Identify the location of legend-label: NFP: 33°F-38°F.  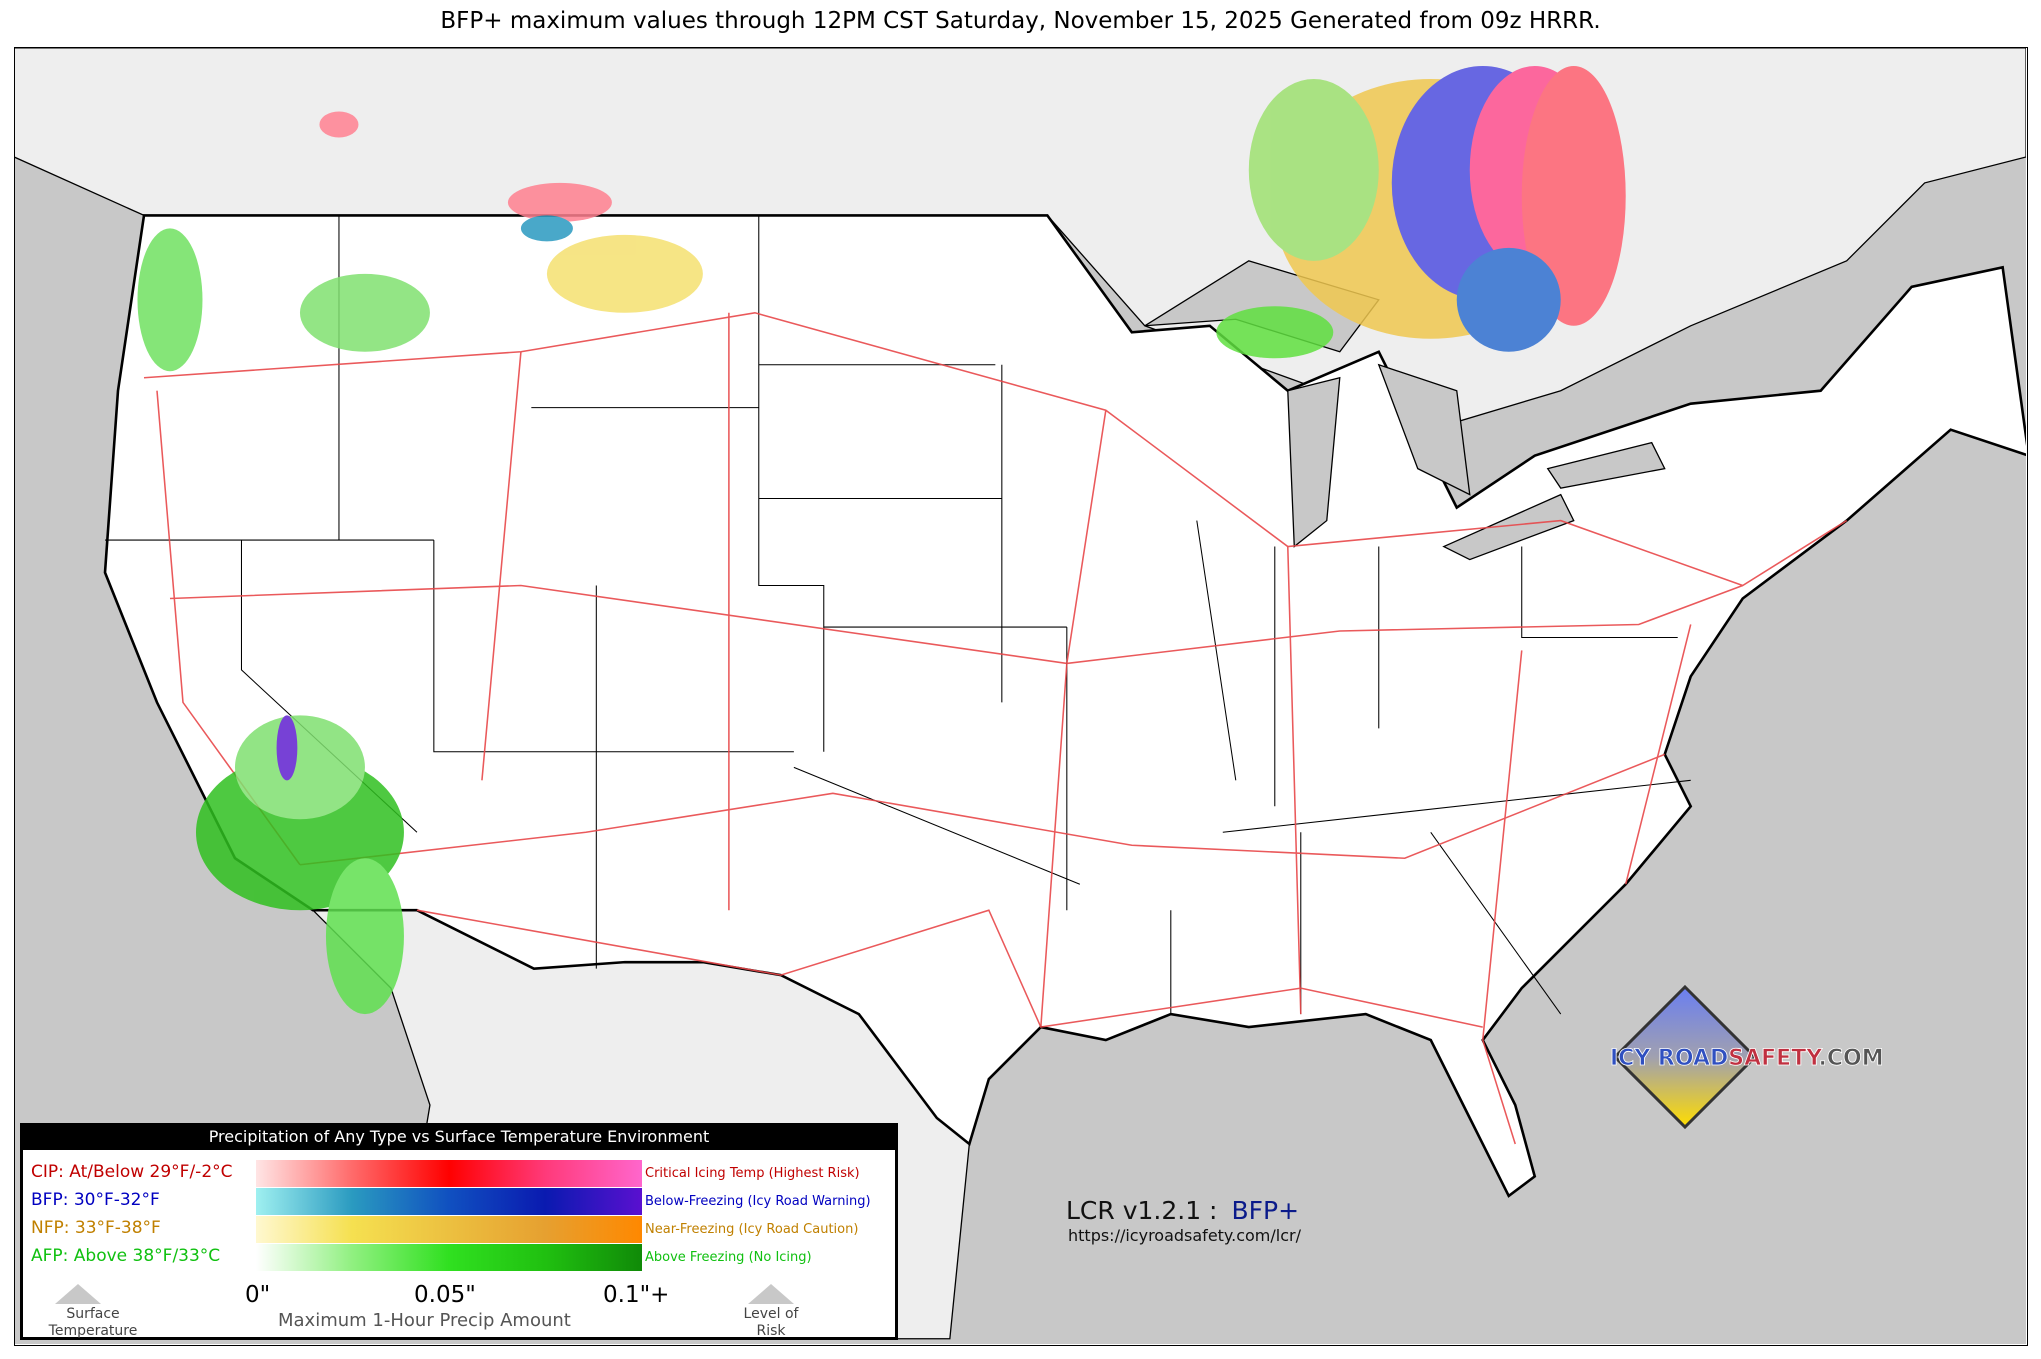
(96, 1228).